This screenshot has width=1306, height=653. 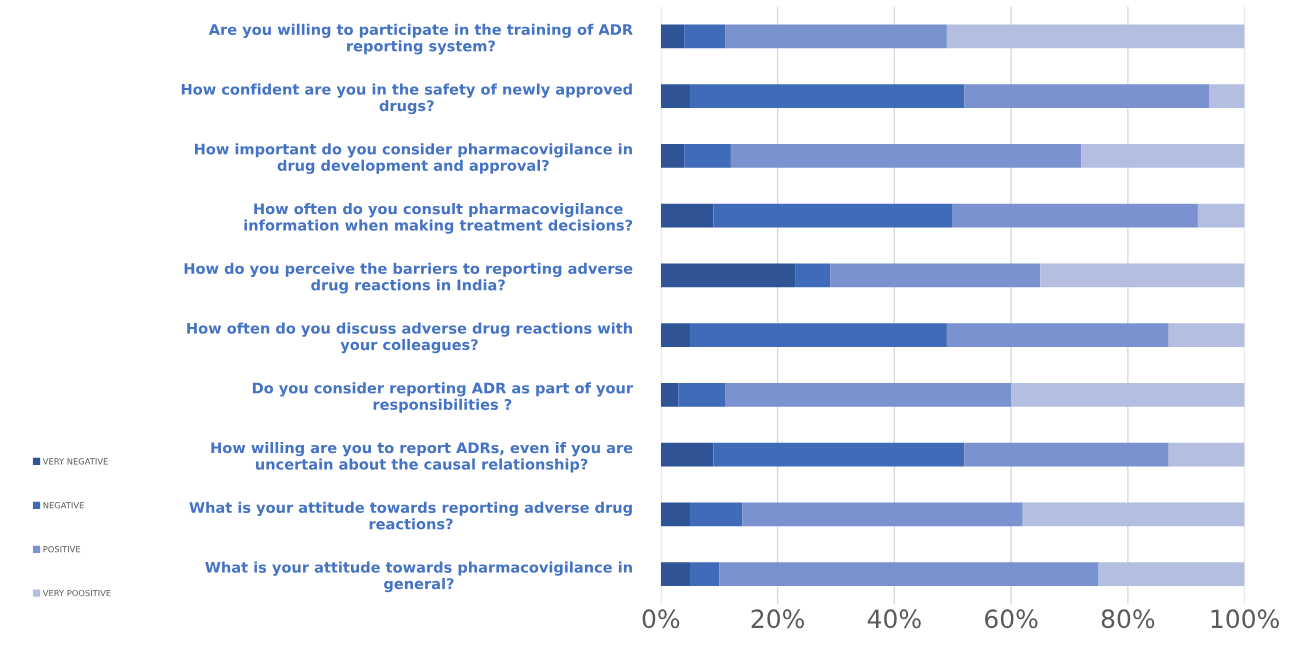 I want to click on legend-label: NEGATIVE, so click(x=63, y=505).